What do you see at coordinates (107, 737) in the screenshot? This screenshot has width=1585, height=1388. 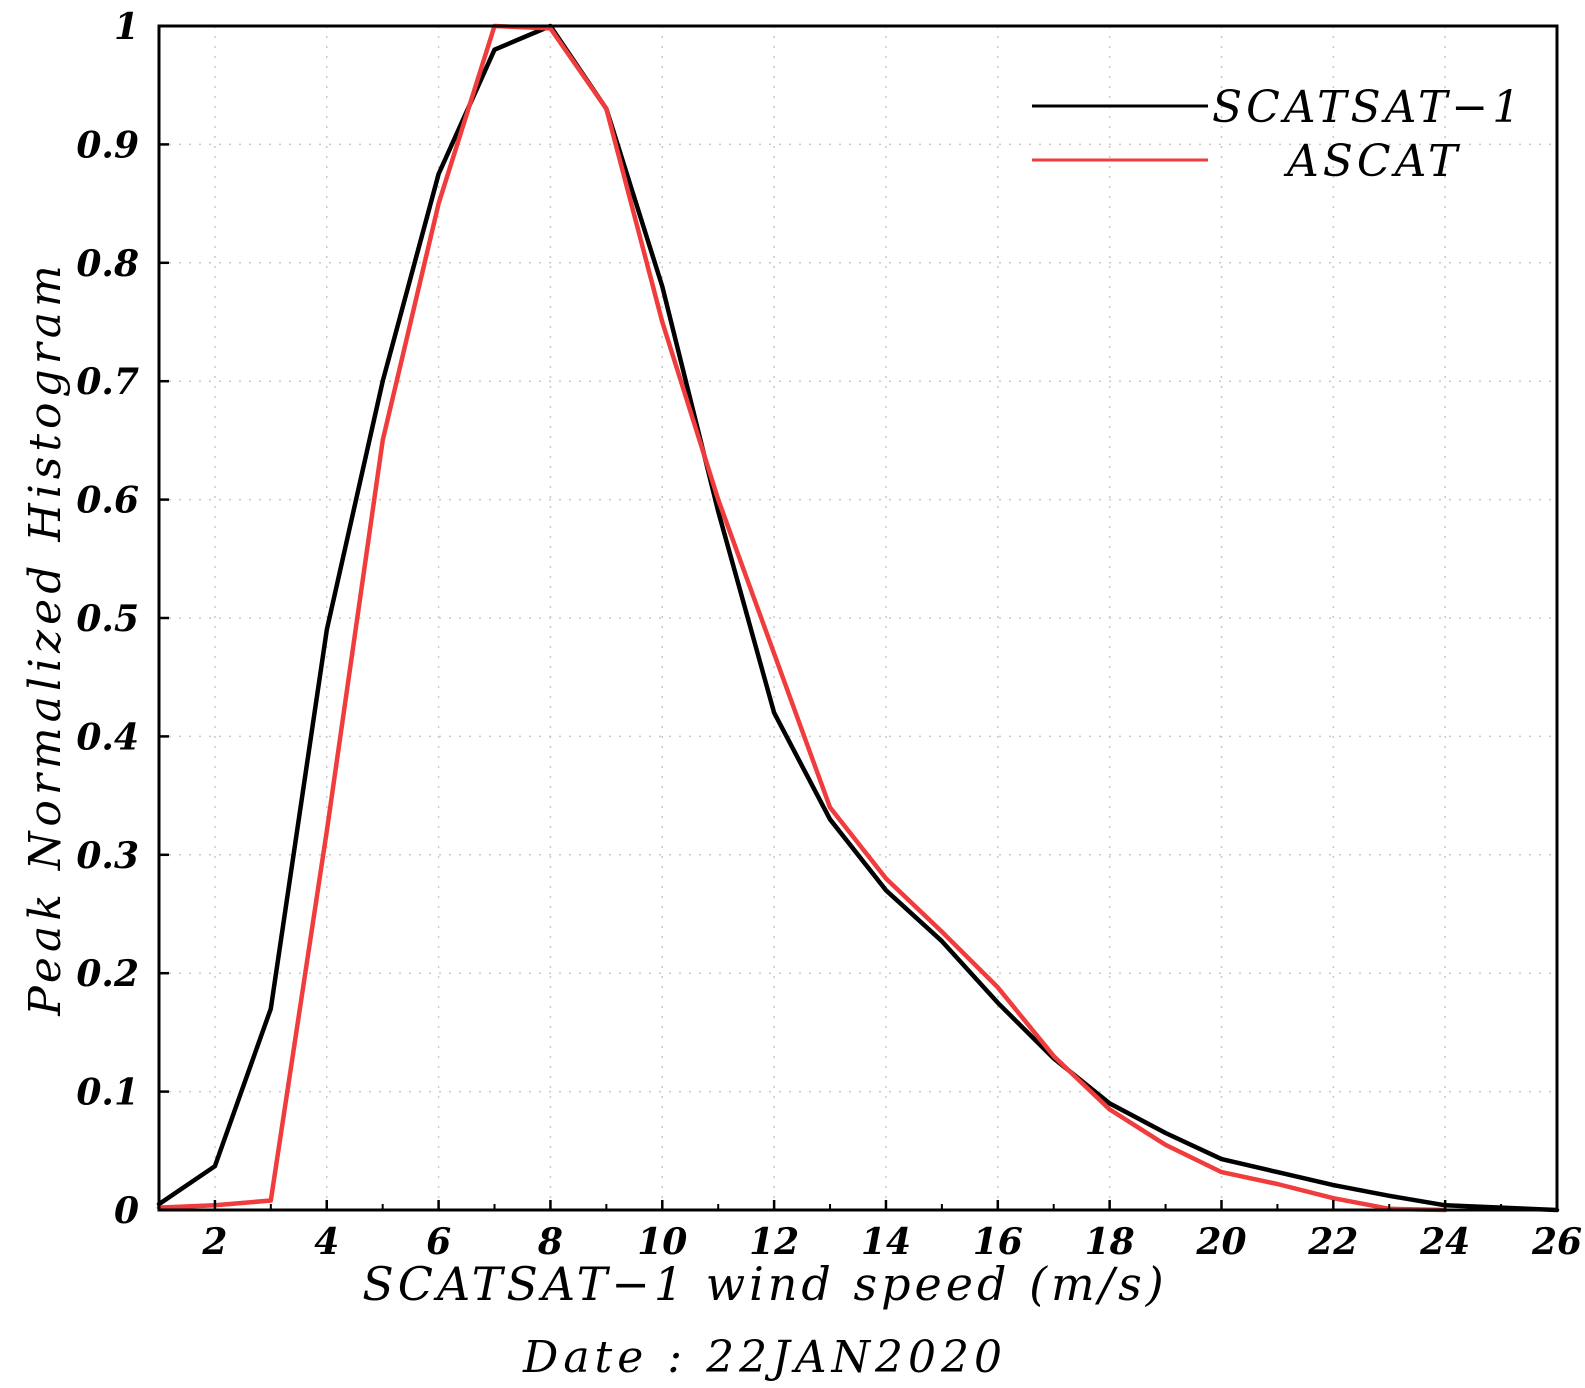 I see `y-tick-label: 0.4` at bounding box center [107, 737].